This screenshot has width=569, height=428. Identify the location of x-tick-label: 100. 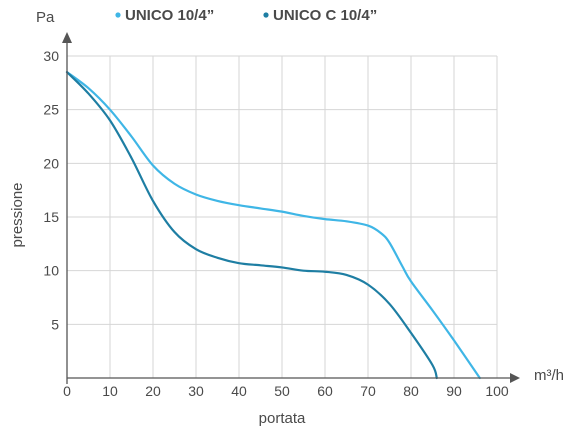
(497, 391).